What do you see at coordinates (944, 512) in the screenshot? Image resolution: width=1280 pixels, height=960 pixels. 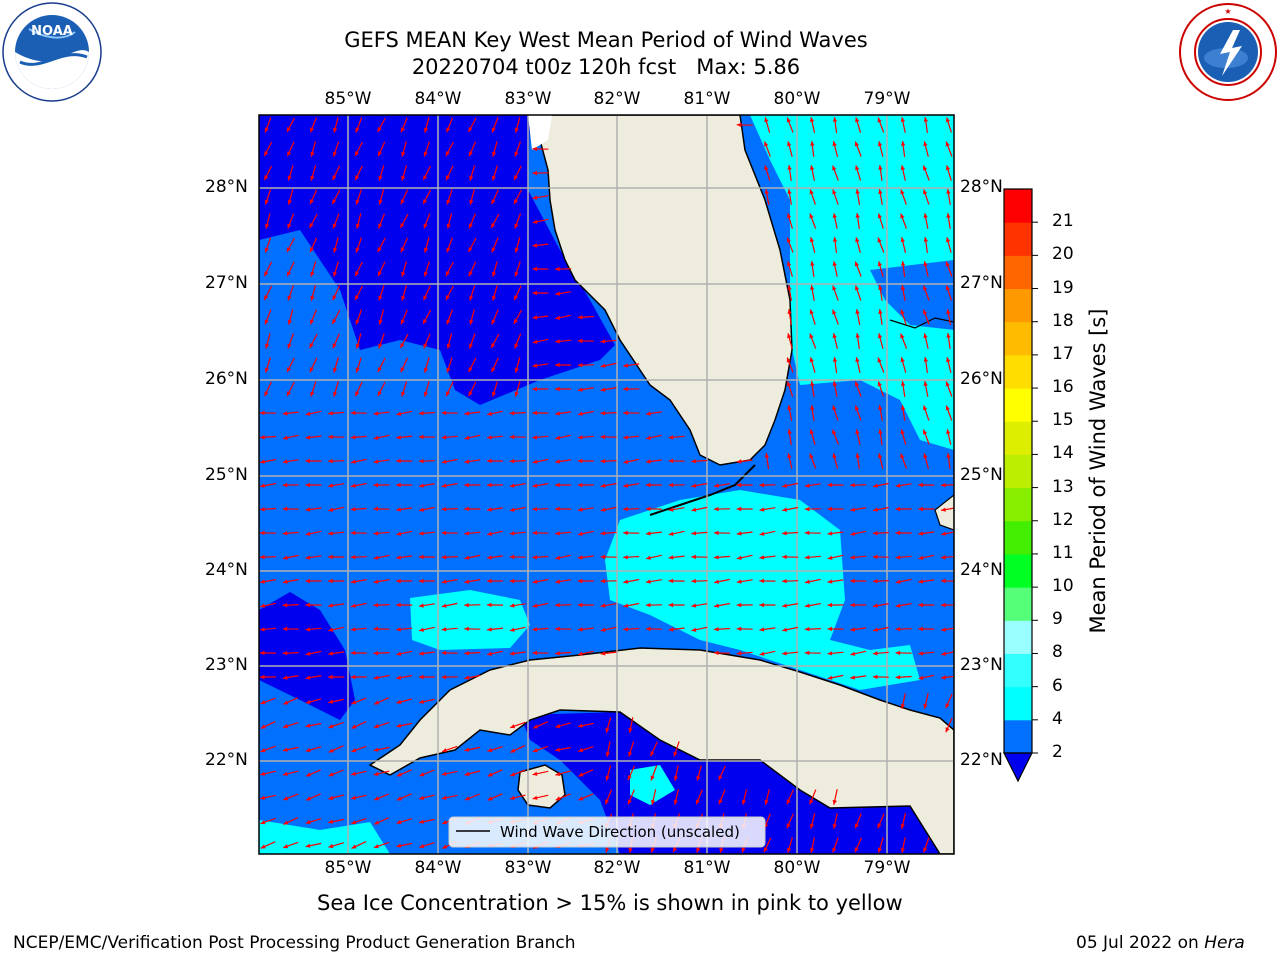 I see `land-bahamas` at bounding box center [944, 512].